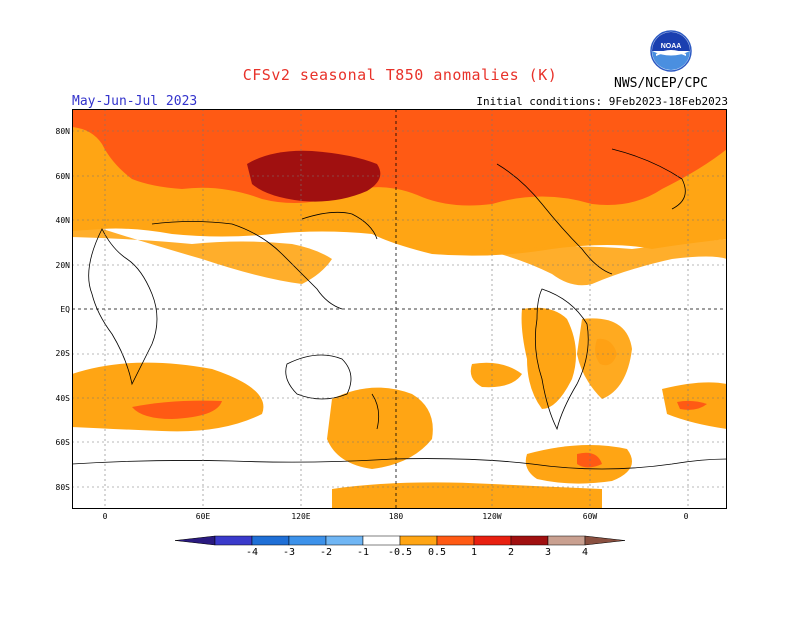 This screenshot has width=800, height=618. Describe the element at coordinates (400, 552) in the screenshot. I see `colorbar-tick-label: -0.5` at that location.